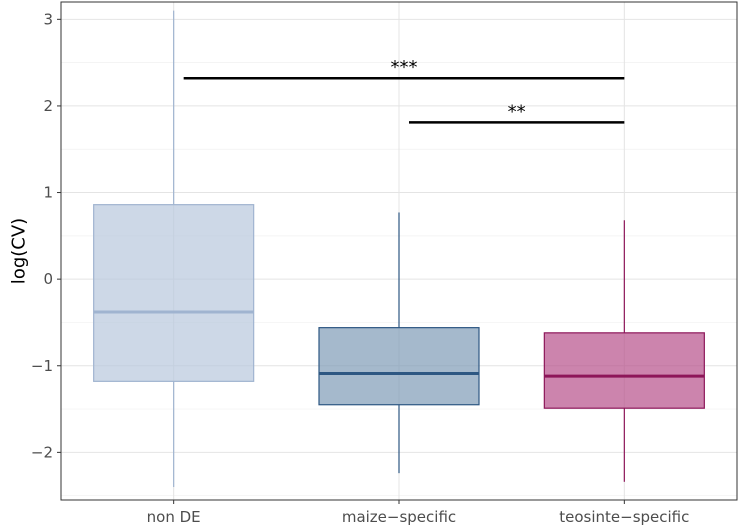 This screenshot has height=528, width=739. I want to click on x-tick-label: maize−specific, so click(399, 517).